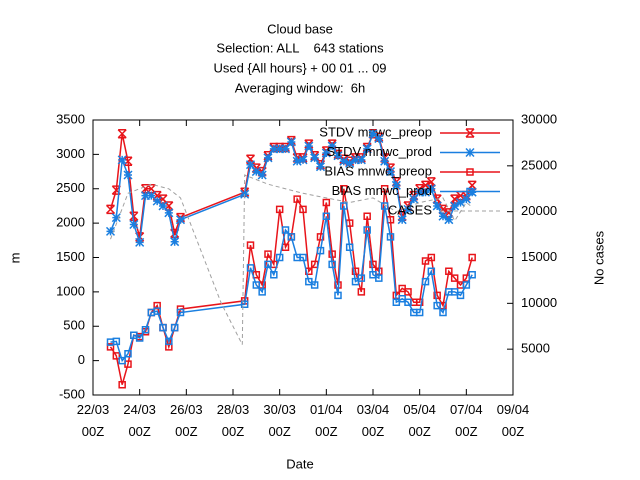 The width and height of the screenshot is (640, 480). I want to click on y-tick-label: 3500, so click(70, 118).